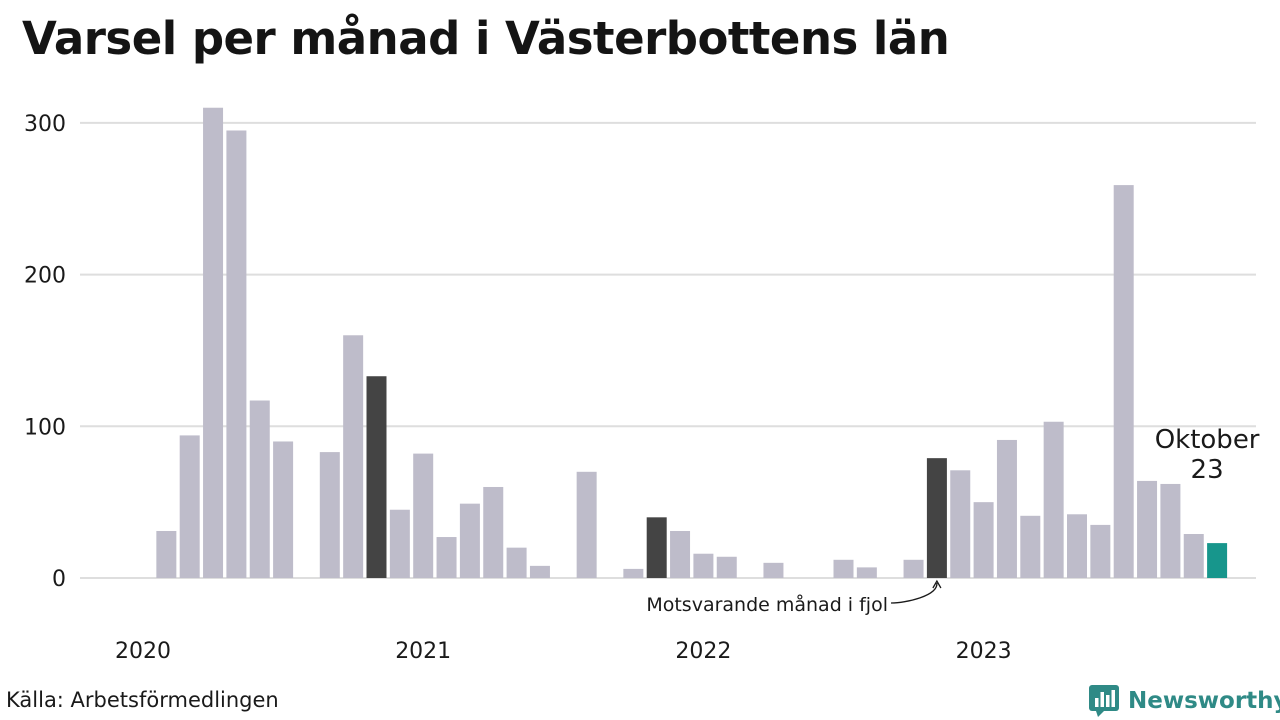 The height and width of the screenshot is (720, 1280). What do you see at coordinates (1207, 470) in the screenshot?
I see `annotation-current-month: 23` at bounding box center [1207, 470].